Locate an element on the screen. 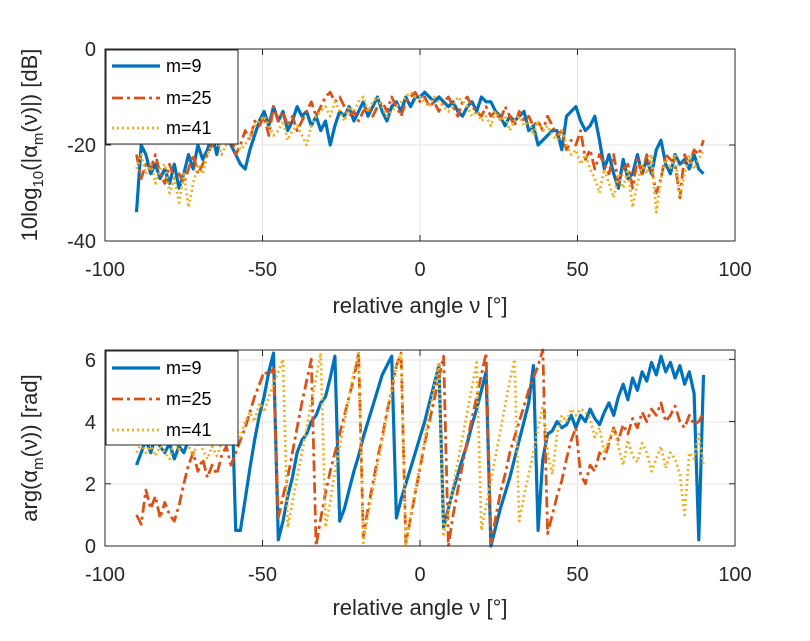 This screenshot has height=641, width=810. bottom-ytick-6: 6 is located at coordinates (90, 361).